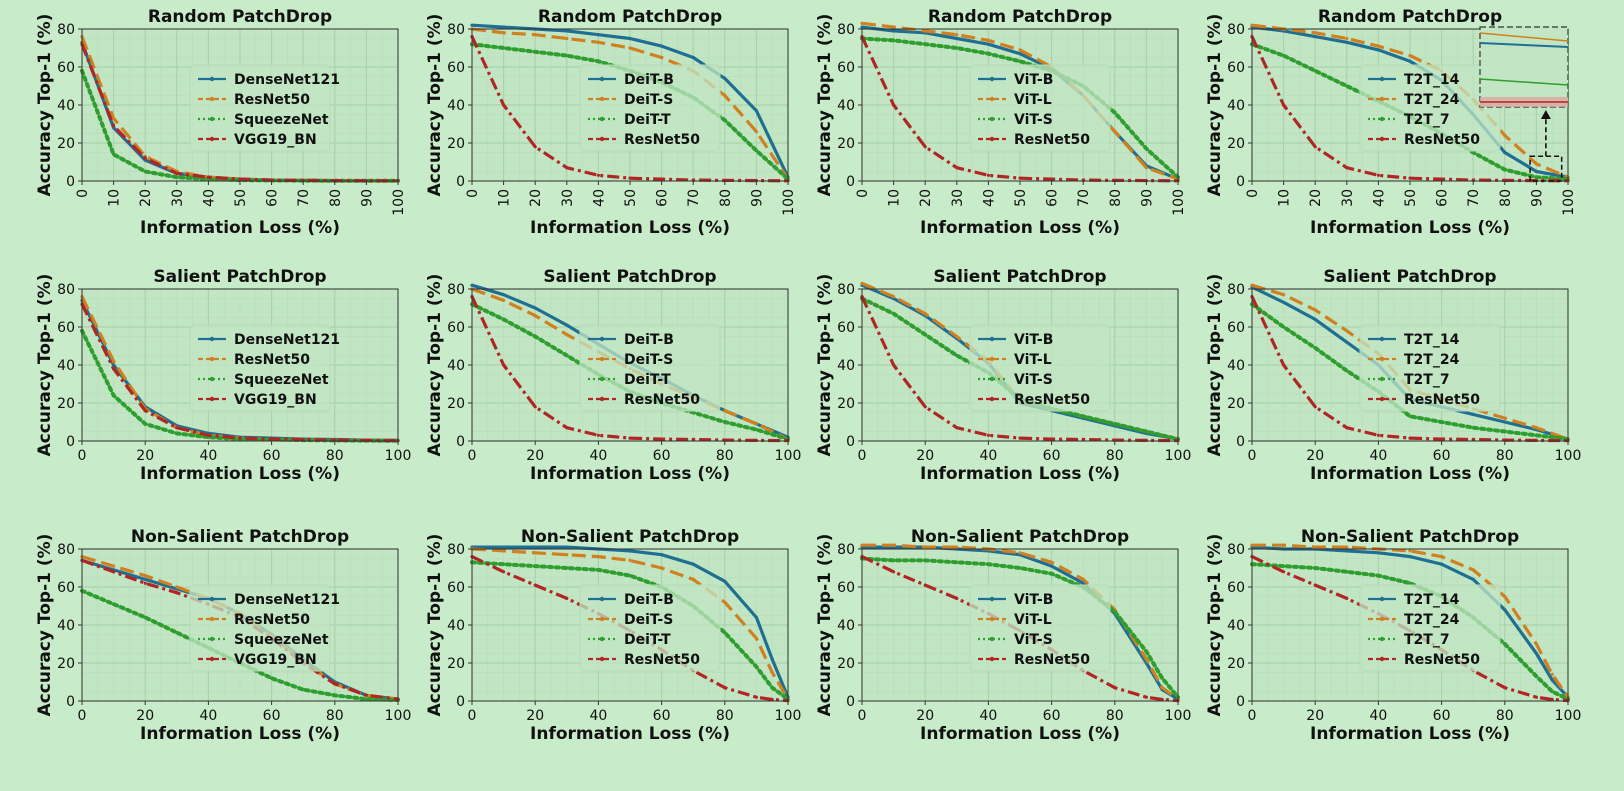 The image size is (1624, 791). I want to click on x-tick-label: 30, so click(568, 198).